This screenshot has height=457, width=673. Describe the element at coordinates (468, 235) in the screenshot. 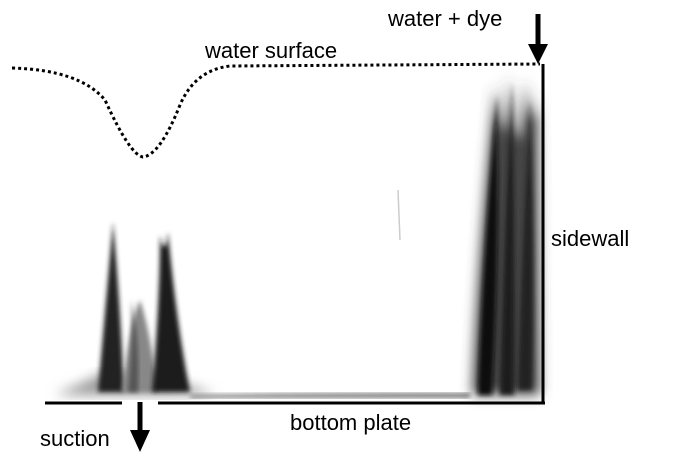

I see `dye-right` at that location.